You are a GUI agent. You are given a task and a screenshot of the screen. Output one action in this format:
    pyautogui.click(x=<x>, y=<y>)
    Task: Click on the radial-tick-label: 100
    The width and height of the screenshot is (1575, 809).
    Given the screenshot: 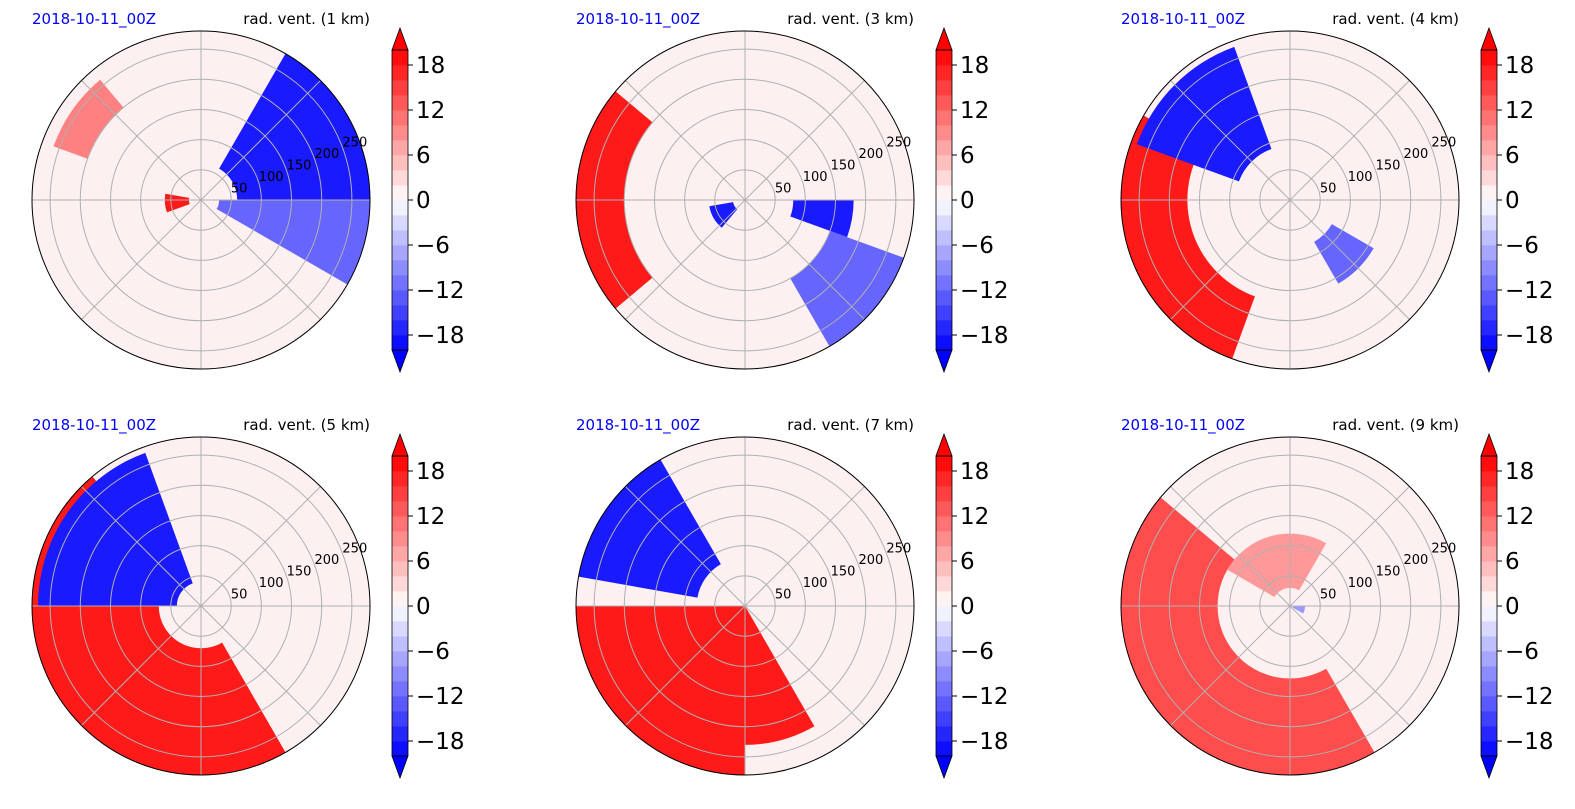 What is the action you would take?
    pyautogui.click(x=1360, y=583)
    